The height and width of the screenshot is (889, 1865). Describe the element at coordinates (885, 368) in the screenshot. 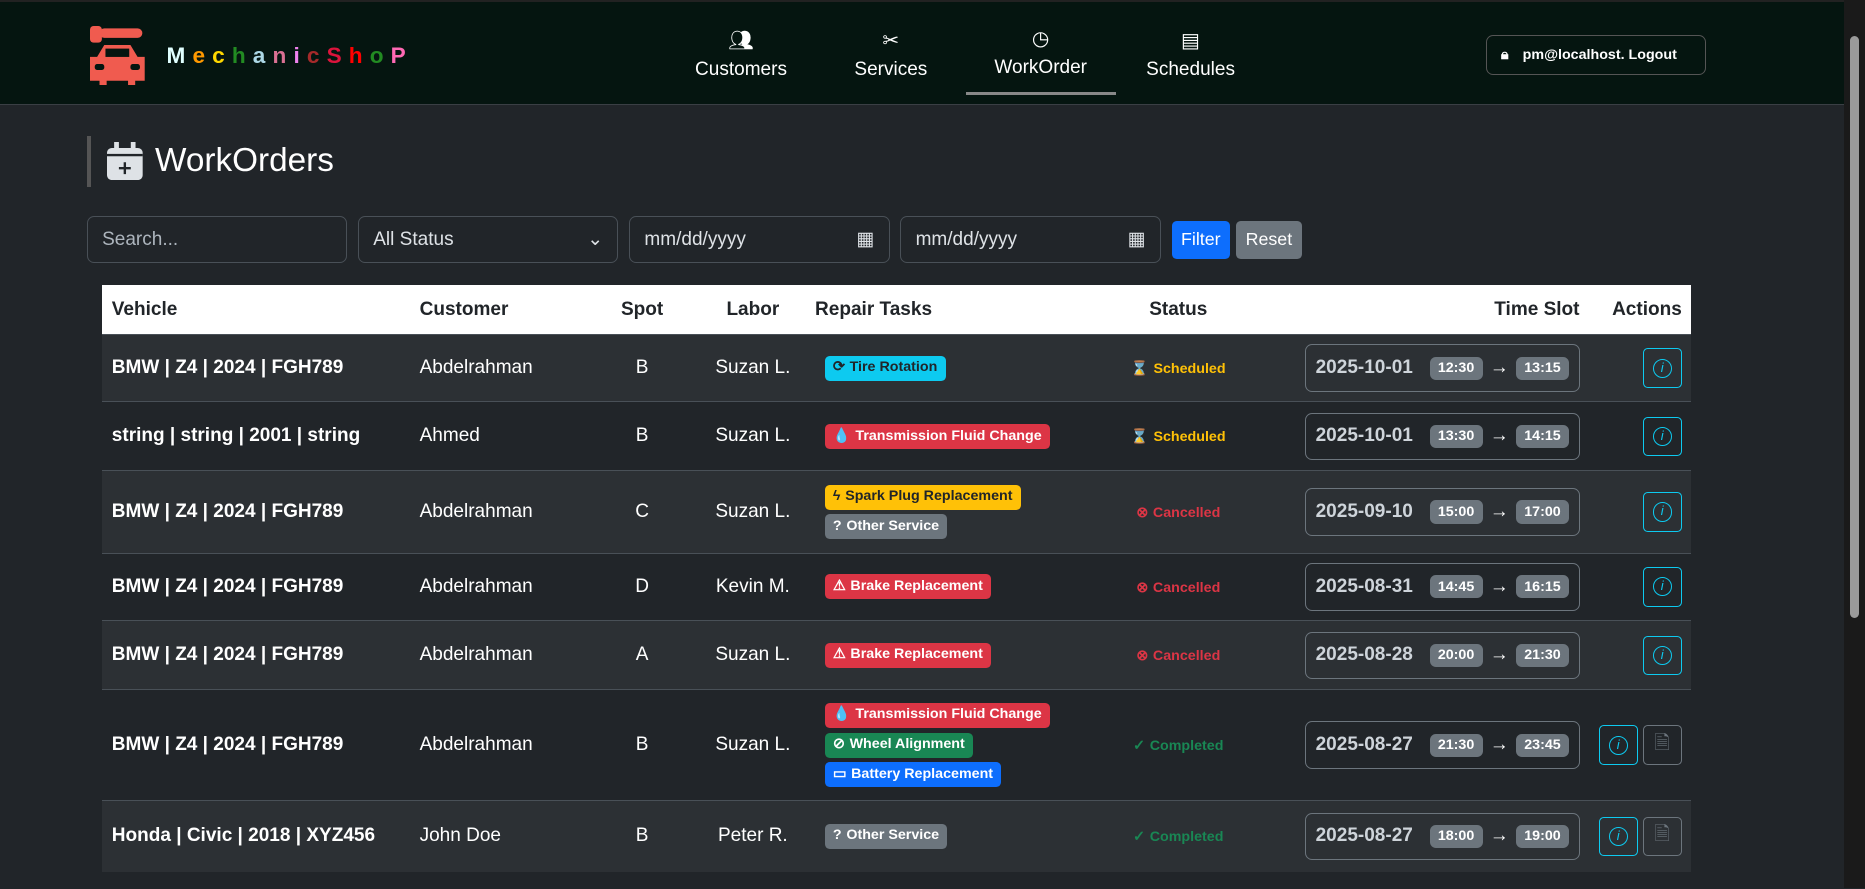

I see `task-badge: ⟳ Tire Rotation` at that location.